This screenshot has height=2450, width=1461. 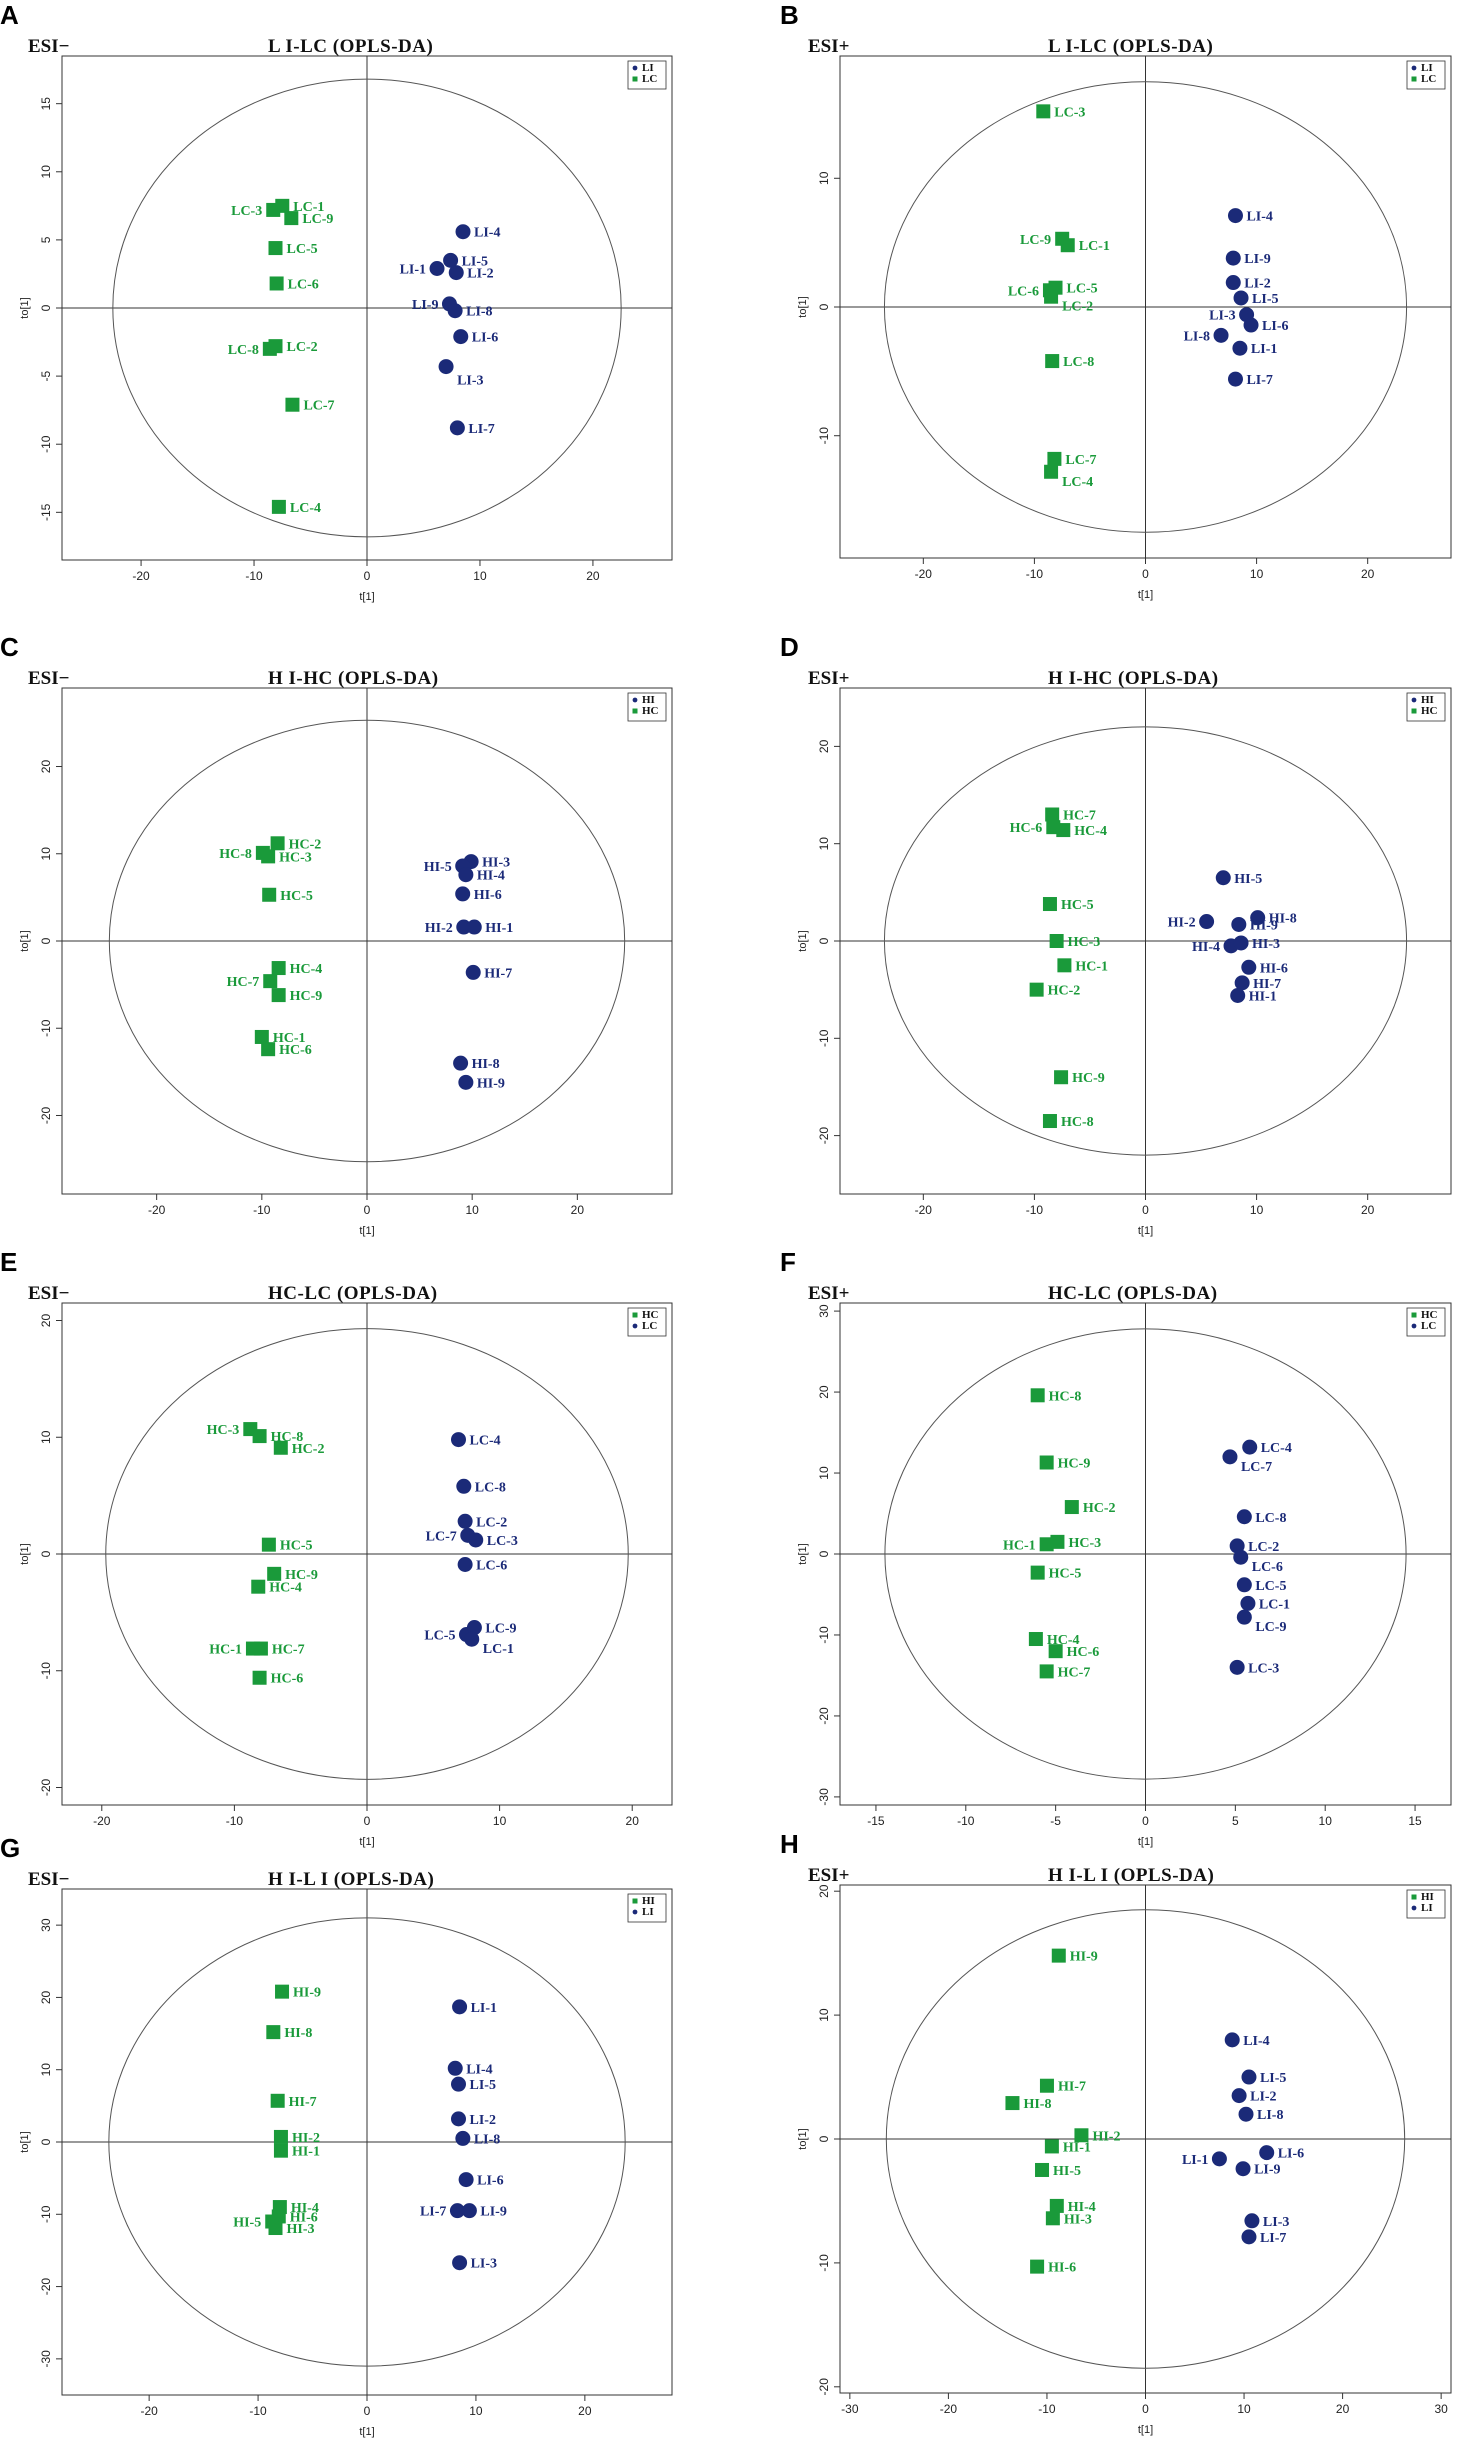 I want to click on x-tick-label: 10, so click(x=500, y=1821).